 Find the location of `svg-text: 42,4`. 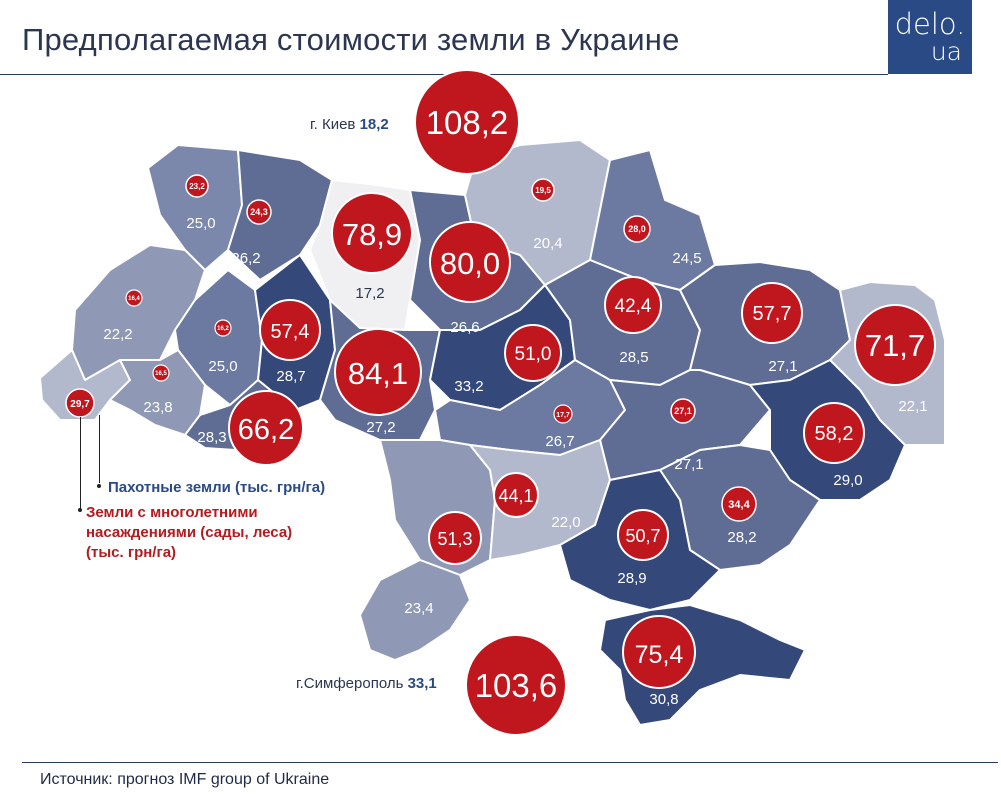

svg-text: 42,4 is located at coordinates (633, 306).